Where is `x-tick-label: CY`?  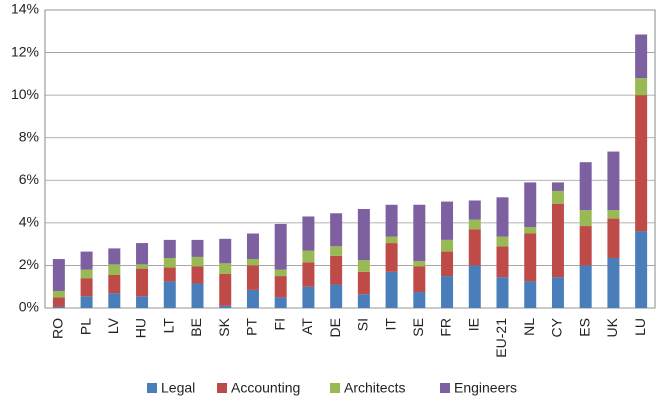 x-tick-label: CY is located at coordinates (557, 327).